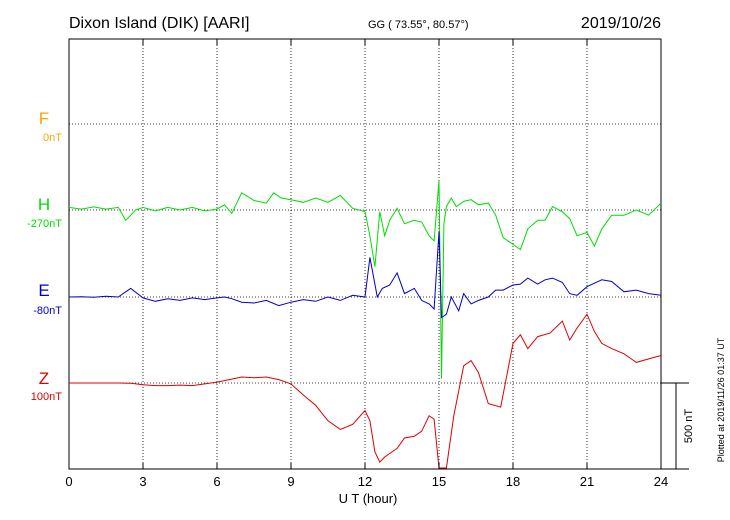 This screenshot has width=730, height=520. Describe the element at coordinates (678, 426) in the screenshot. I see `scale-bar: 500 nT` at that location.